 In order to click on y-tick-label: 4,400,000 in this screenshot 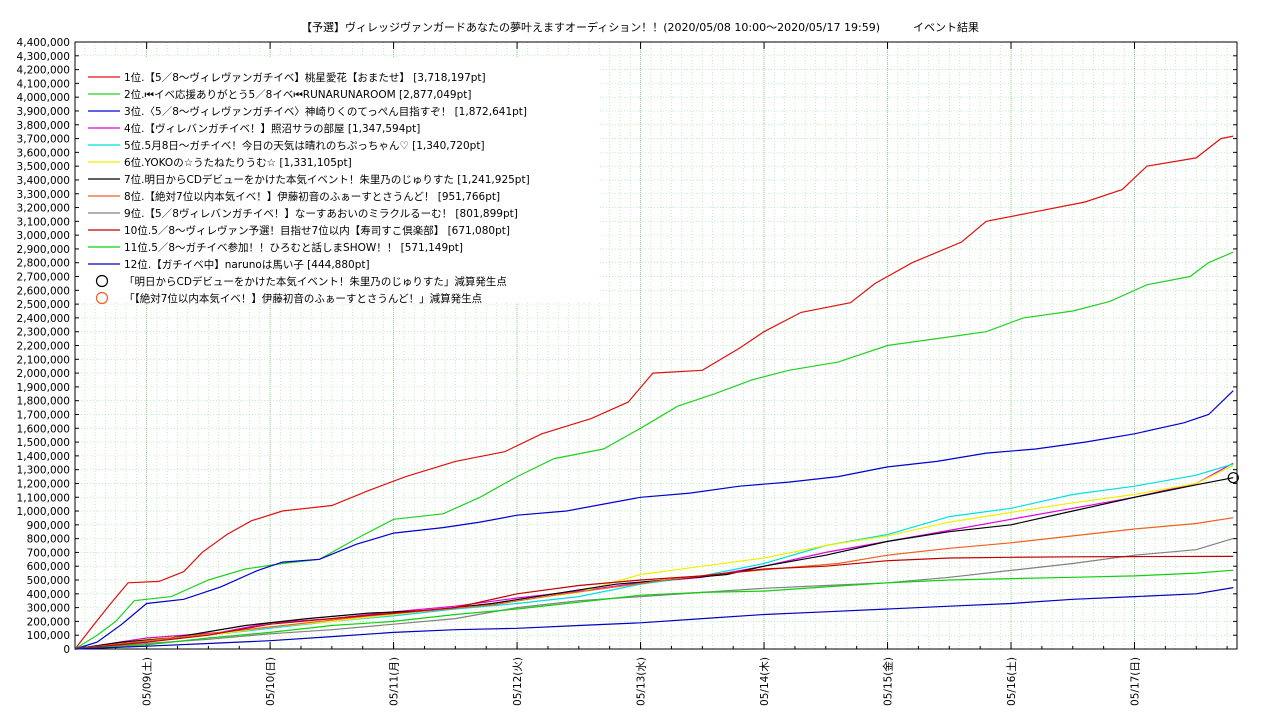, I will do `click(43, 43)`.